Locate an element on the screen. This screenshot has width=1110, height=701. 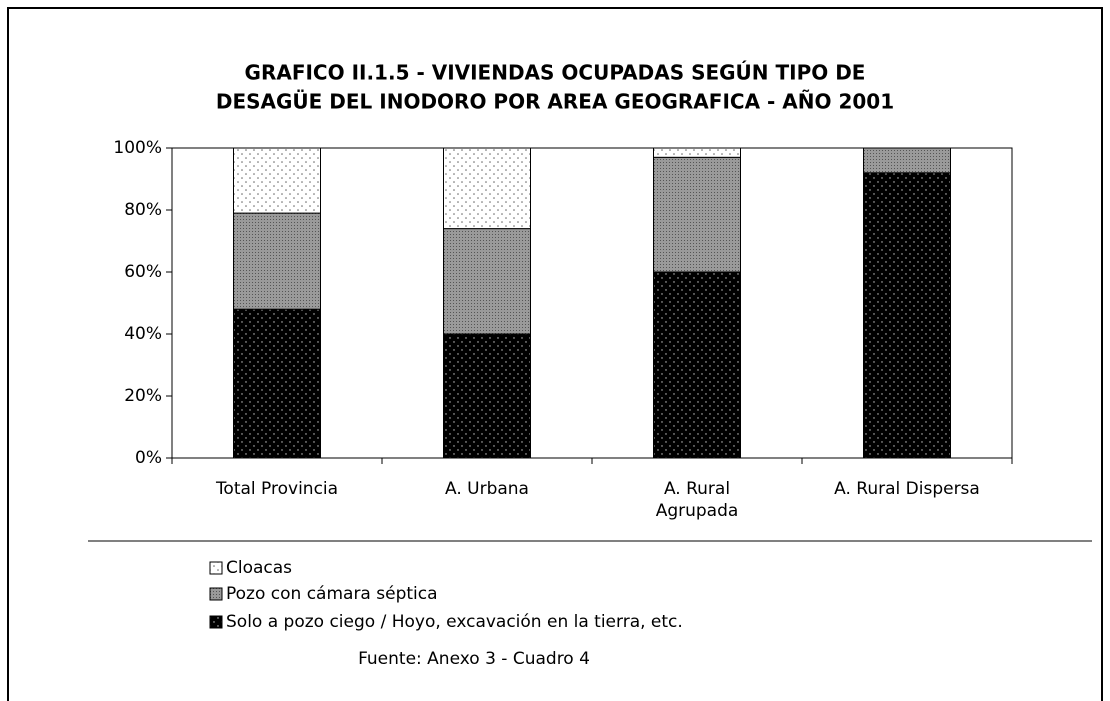
x-tick-label: A. Rural Dispersa is located at coordinates (907, 489).